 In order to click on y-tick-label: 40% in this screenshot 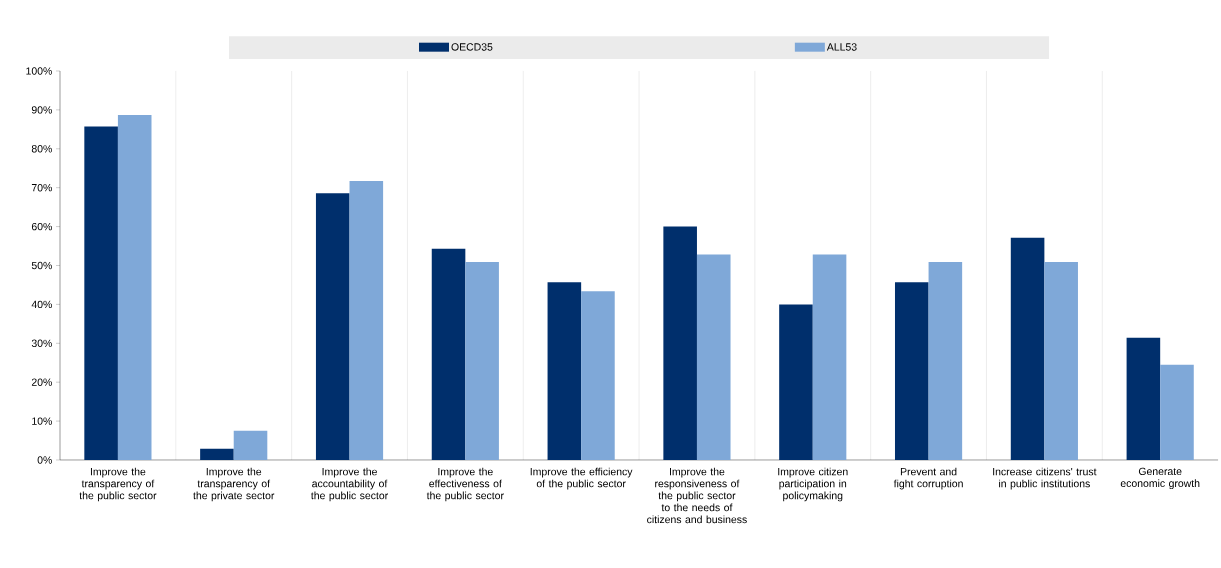, I will do `click(41, 304)`.